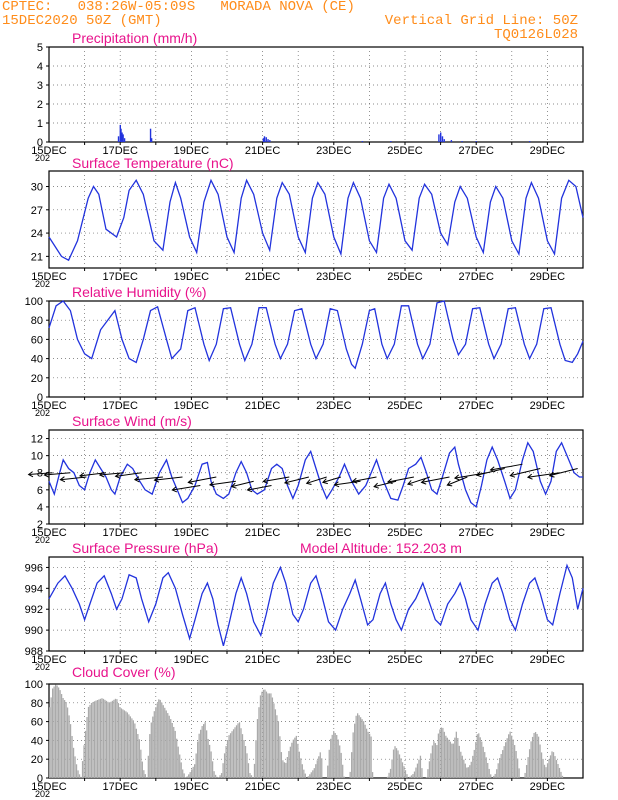 The image size is (618, 800). I want to click on precip-xtick-label: 23DEC, so click(334, 151).